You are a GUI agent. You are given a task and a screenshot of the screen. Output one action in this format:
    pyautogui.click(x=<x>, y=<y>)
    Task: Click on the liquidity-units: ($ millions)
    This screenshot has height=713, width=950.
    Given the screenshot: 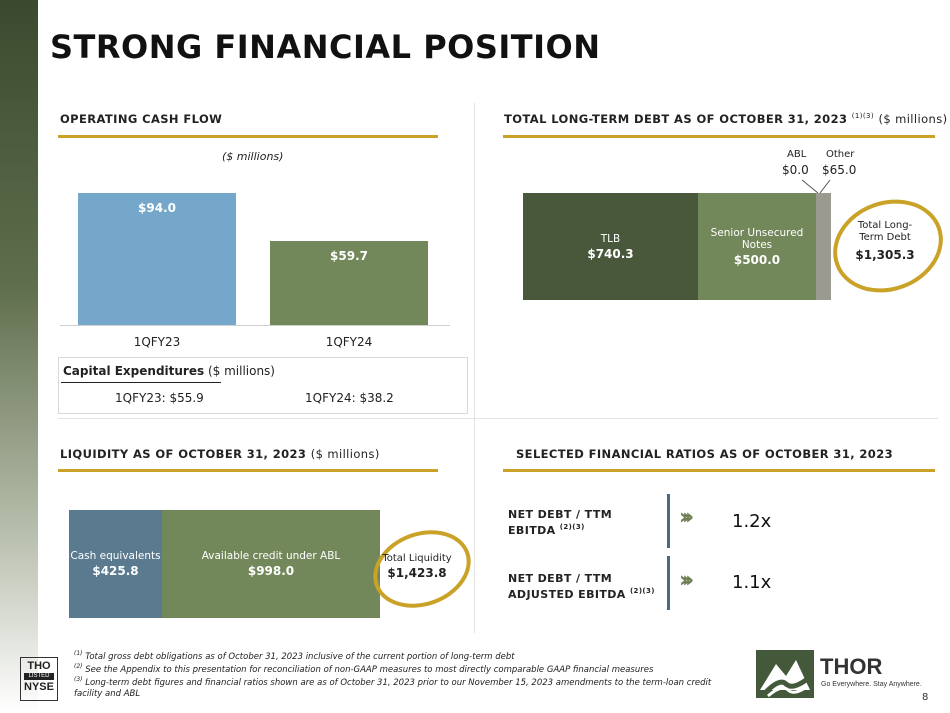 What is the action you would take?
    pyautogui.click(x=345, y=454)
    